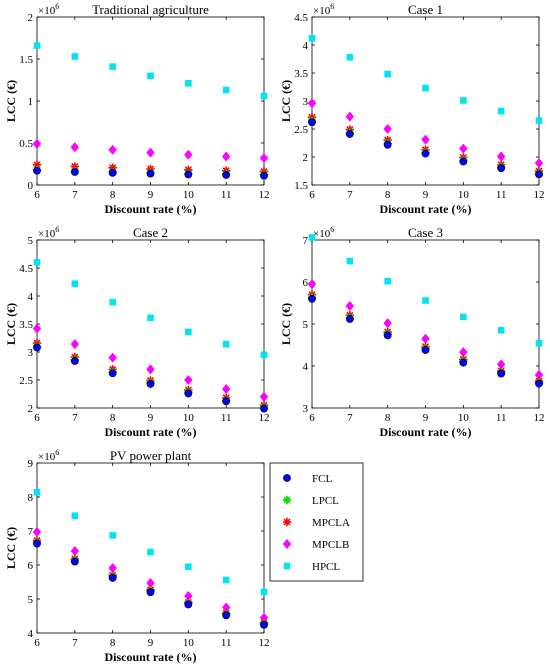 Image resolution: width=550 pixels, height=668 pixels. I want to click on series-mpclb, so click(425, 133).